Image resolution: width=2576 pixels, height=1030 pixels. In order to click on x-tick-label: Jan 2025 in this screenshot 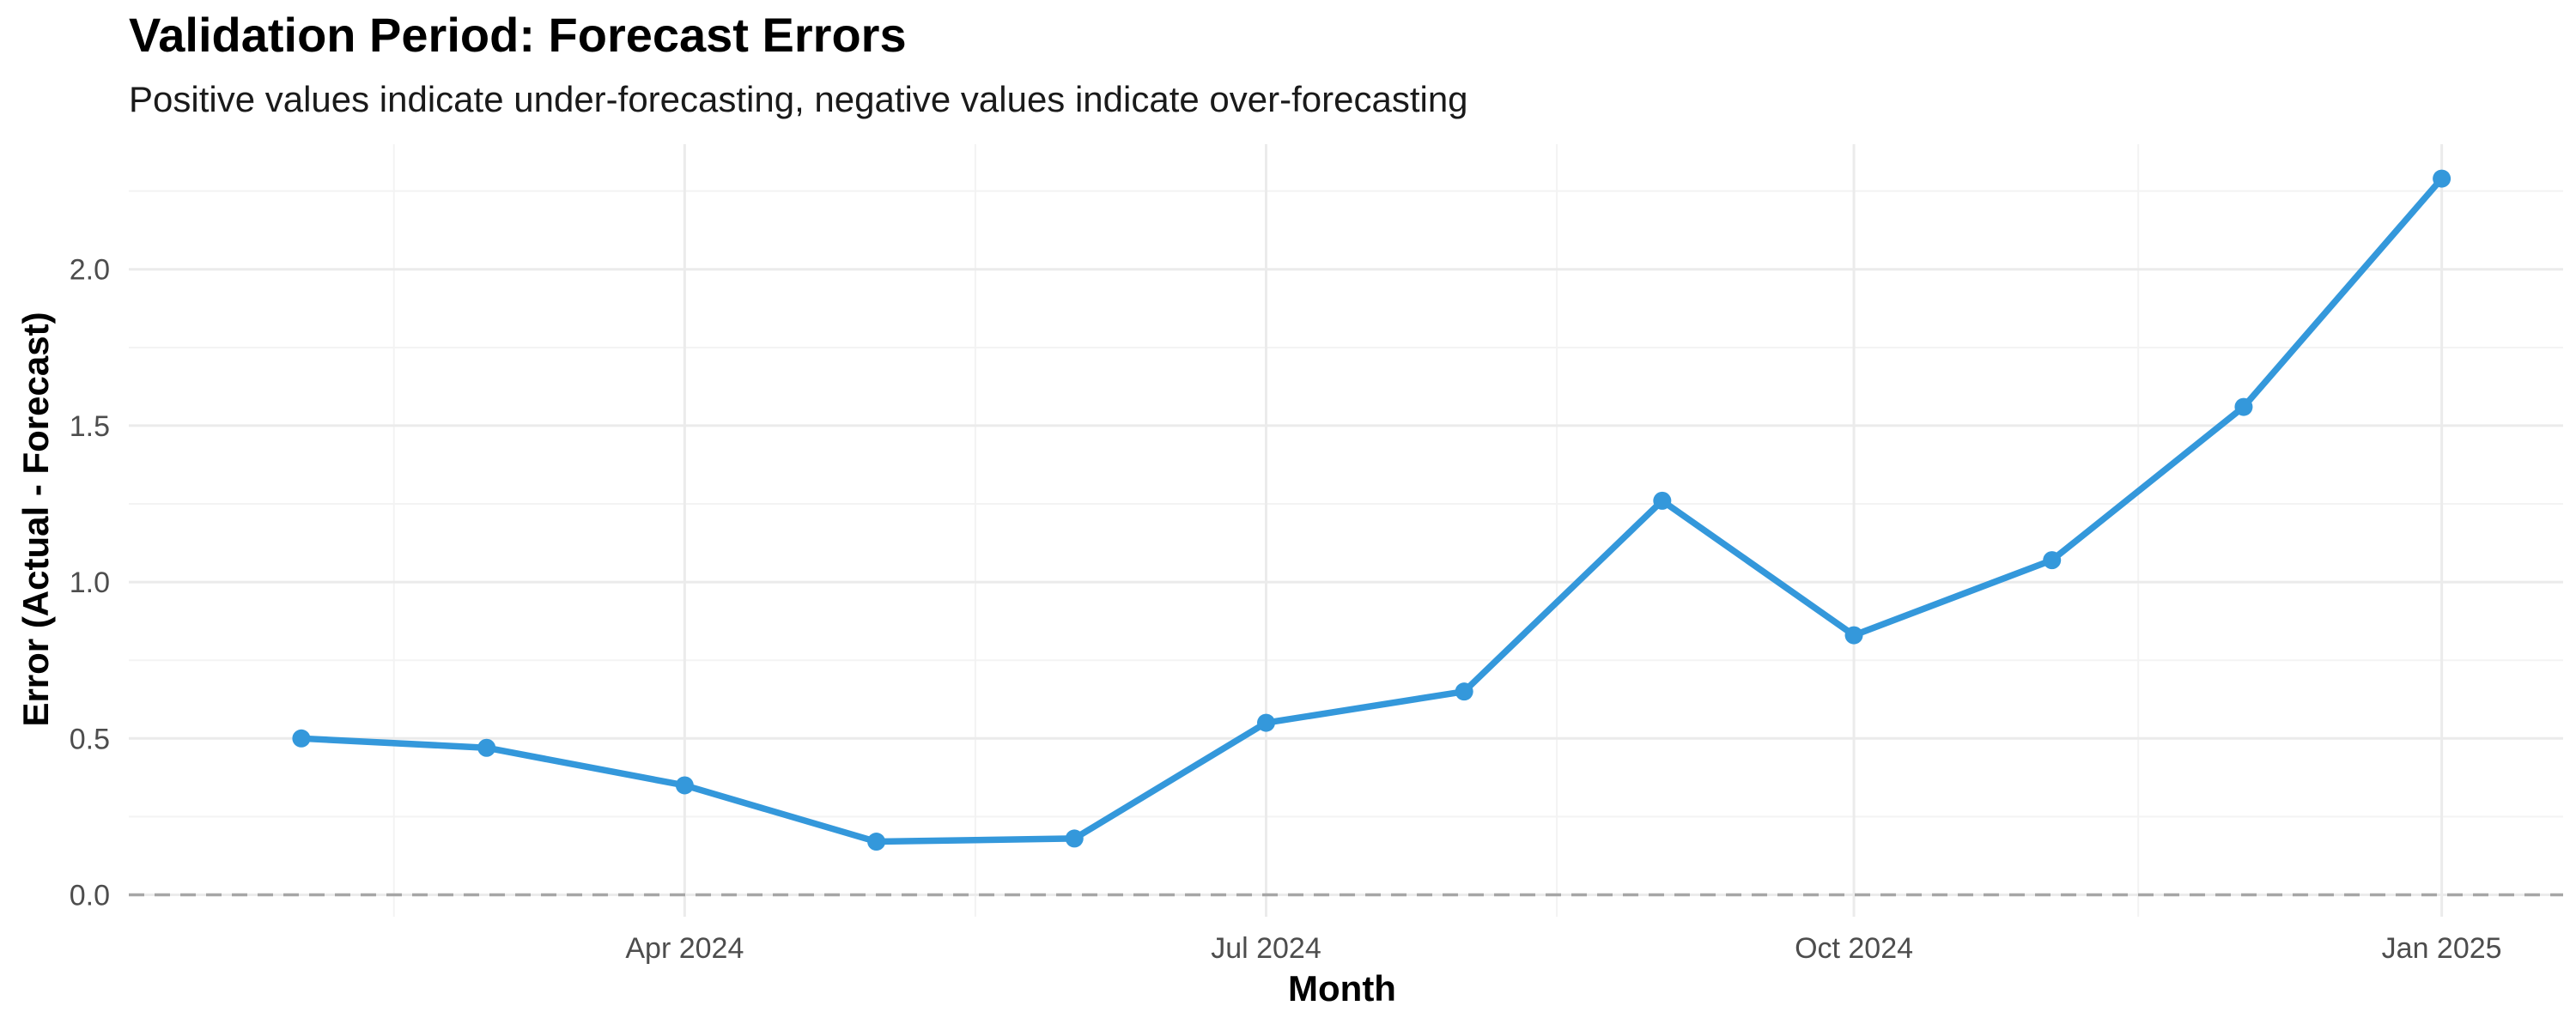, I will do `click(2442, 948)`.